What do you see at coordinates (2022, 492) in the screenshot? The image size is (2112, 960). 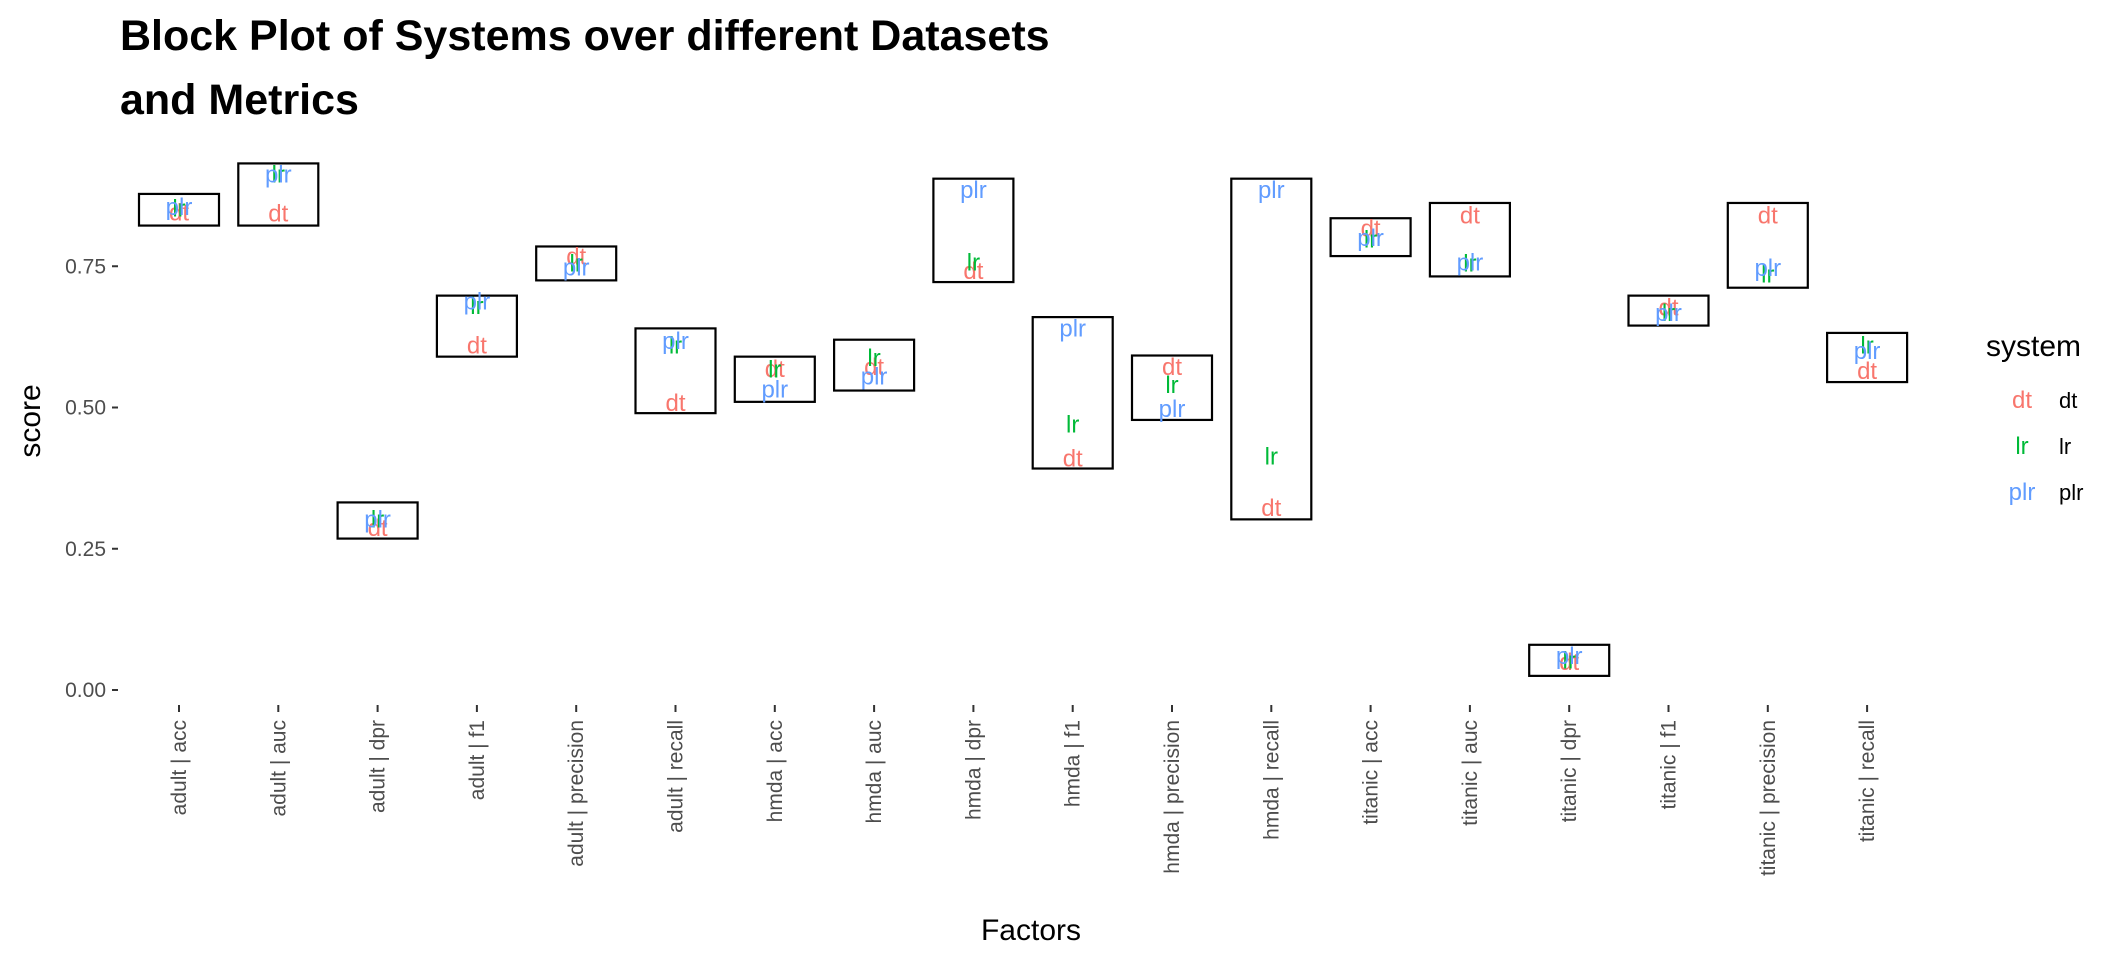 I see `legend-key-plr: plr` at bounding box center [2022, 492].